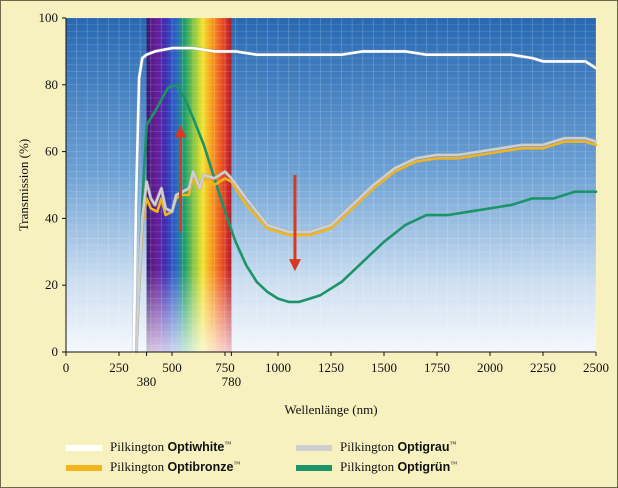 Image resolution: width=618 pixels, height=488 pixels. What do you see at coordinates (196, 447) in the screenshot?
I see `legend-product: Optiwhite` at bounding box center [196, 447].